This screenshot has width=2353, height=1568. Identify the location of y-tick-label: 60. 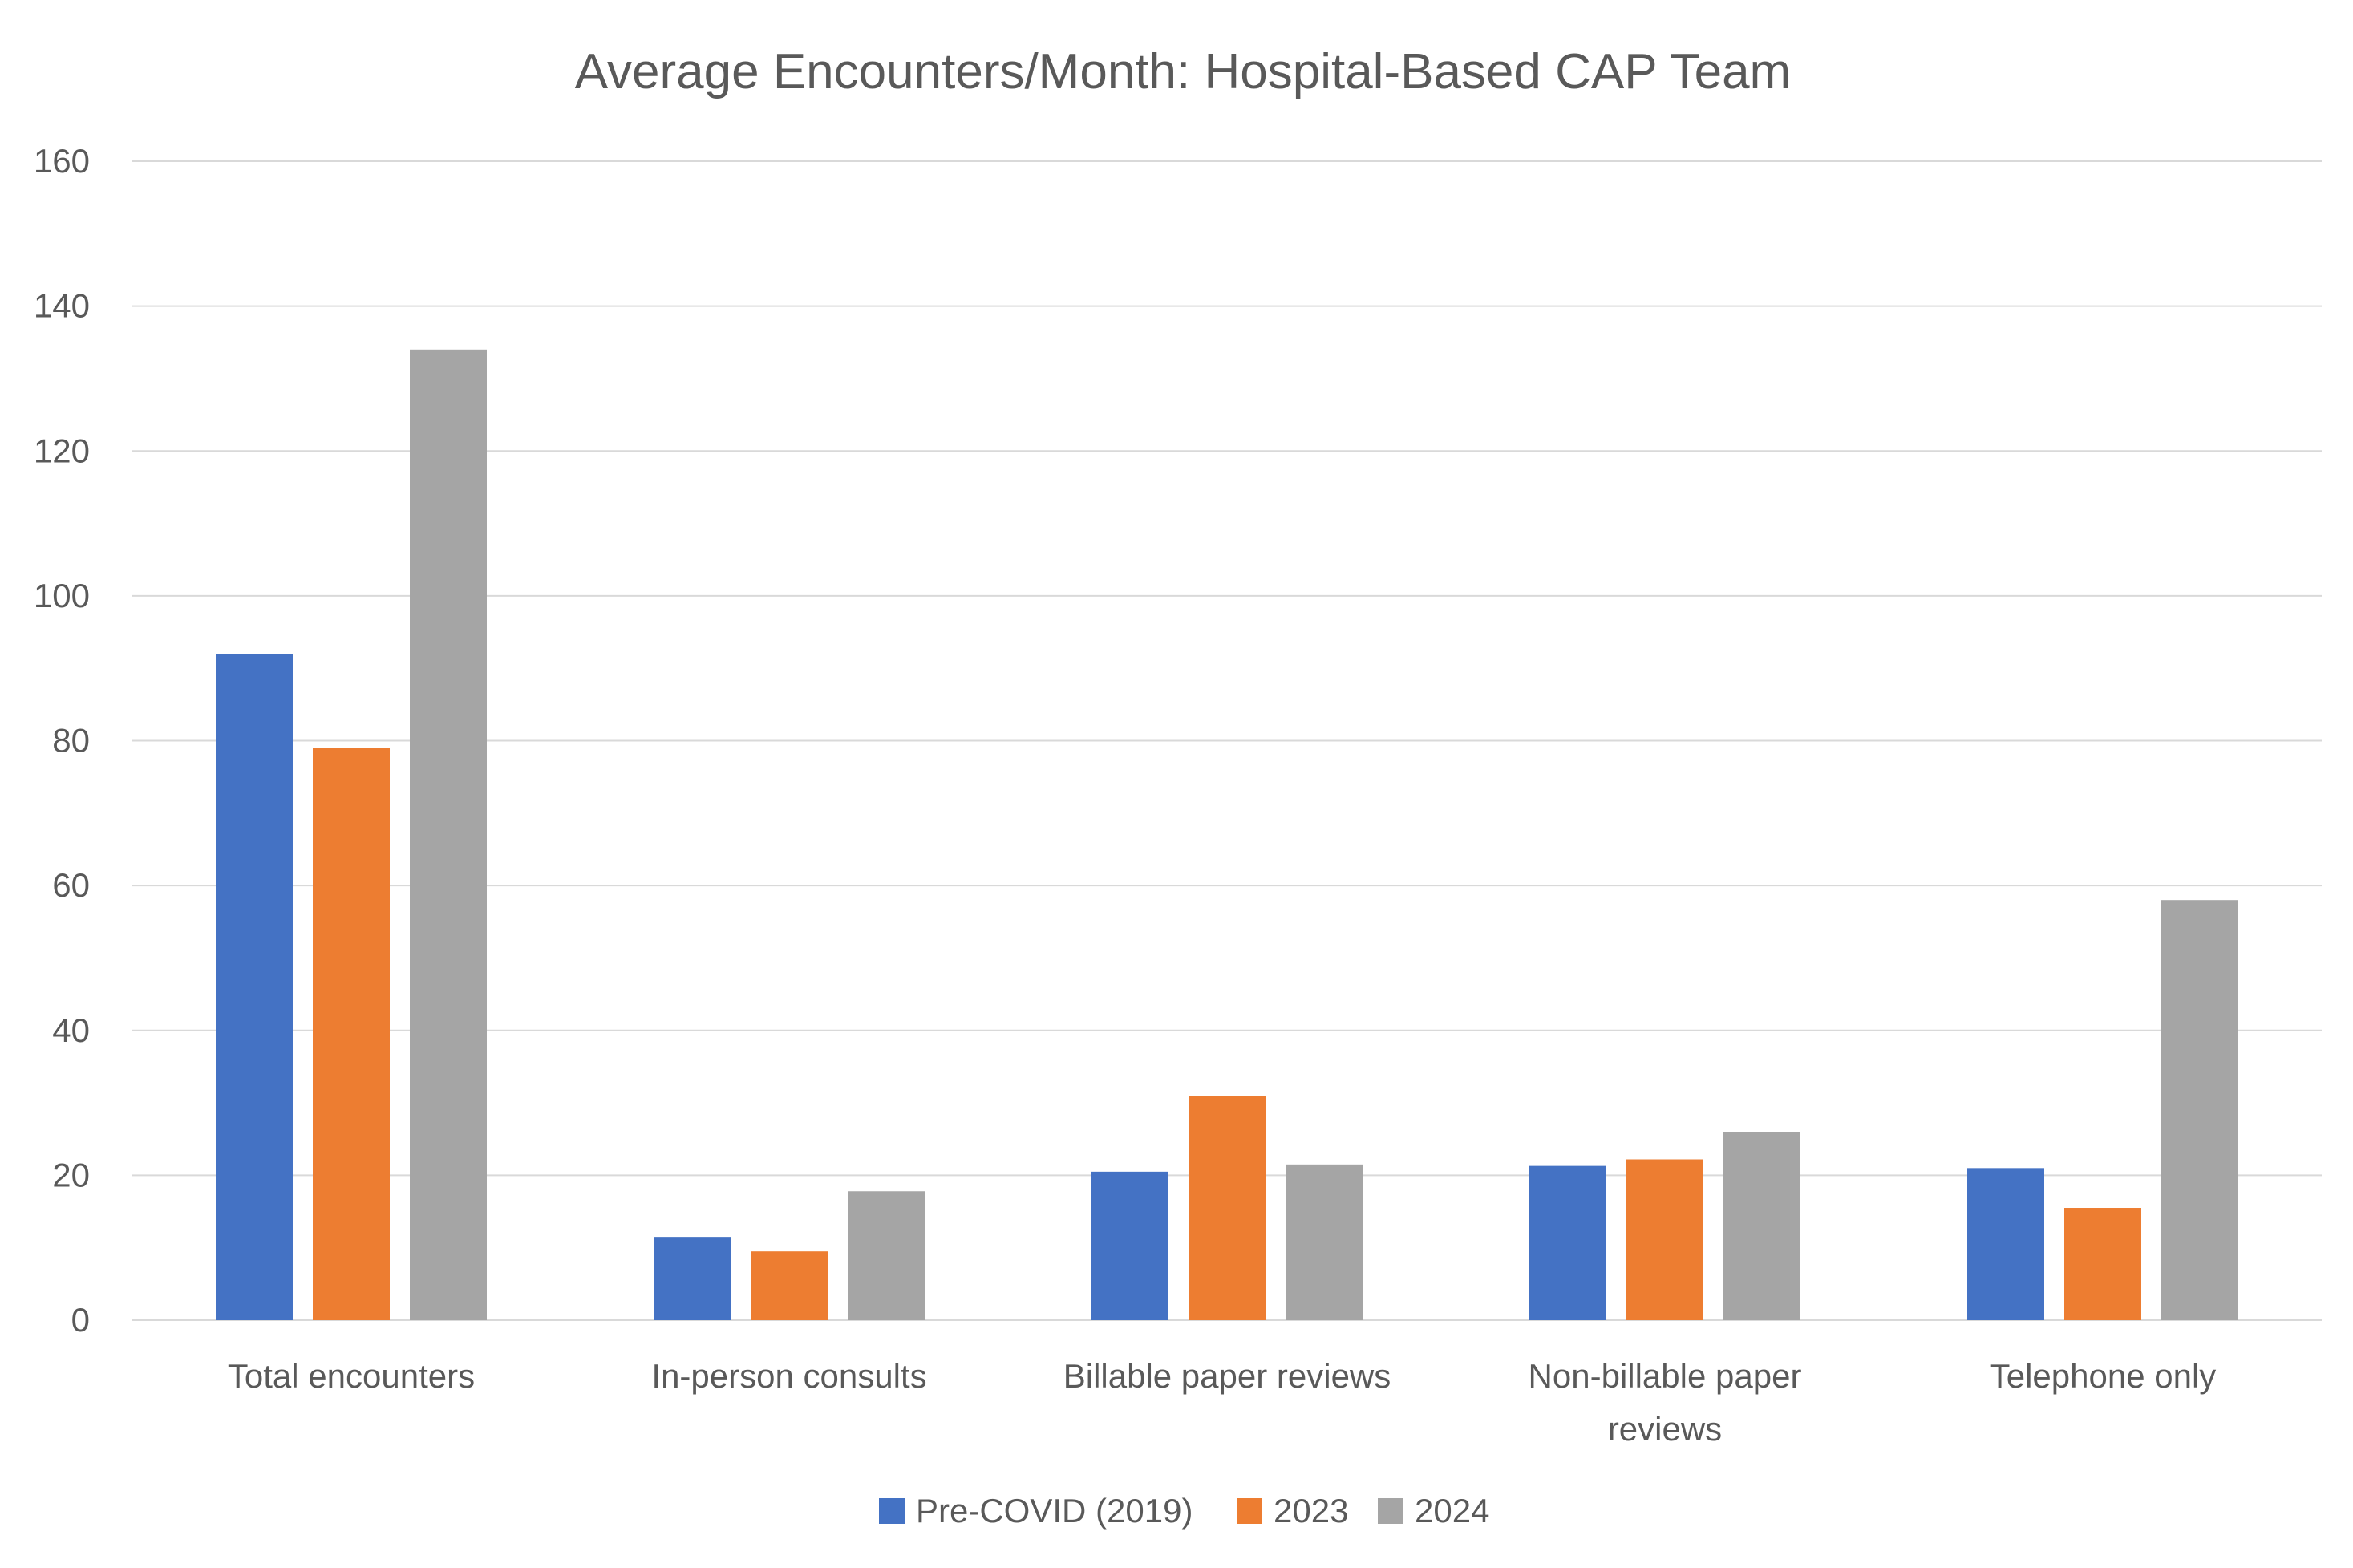
(71, 885).